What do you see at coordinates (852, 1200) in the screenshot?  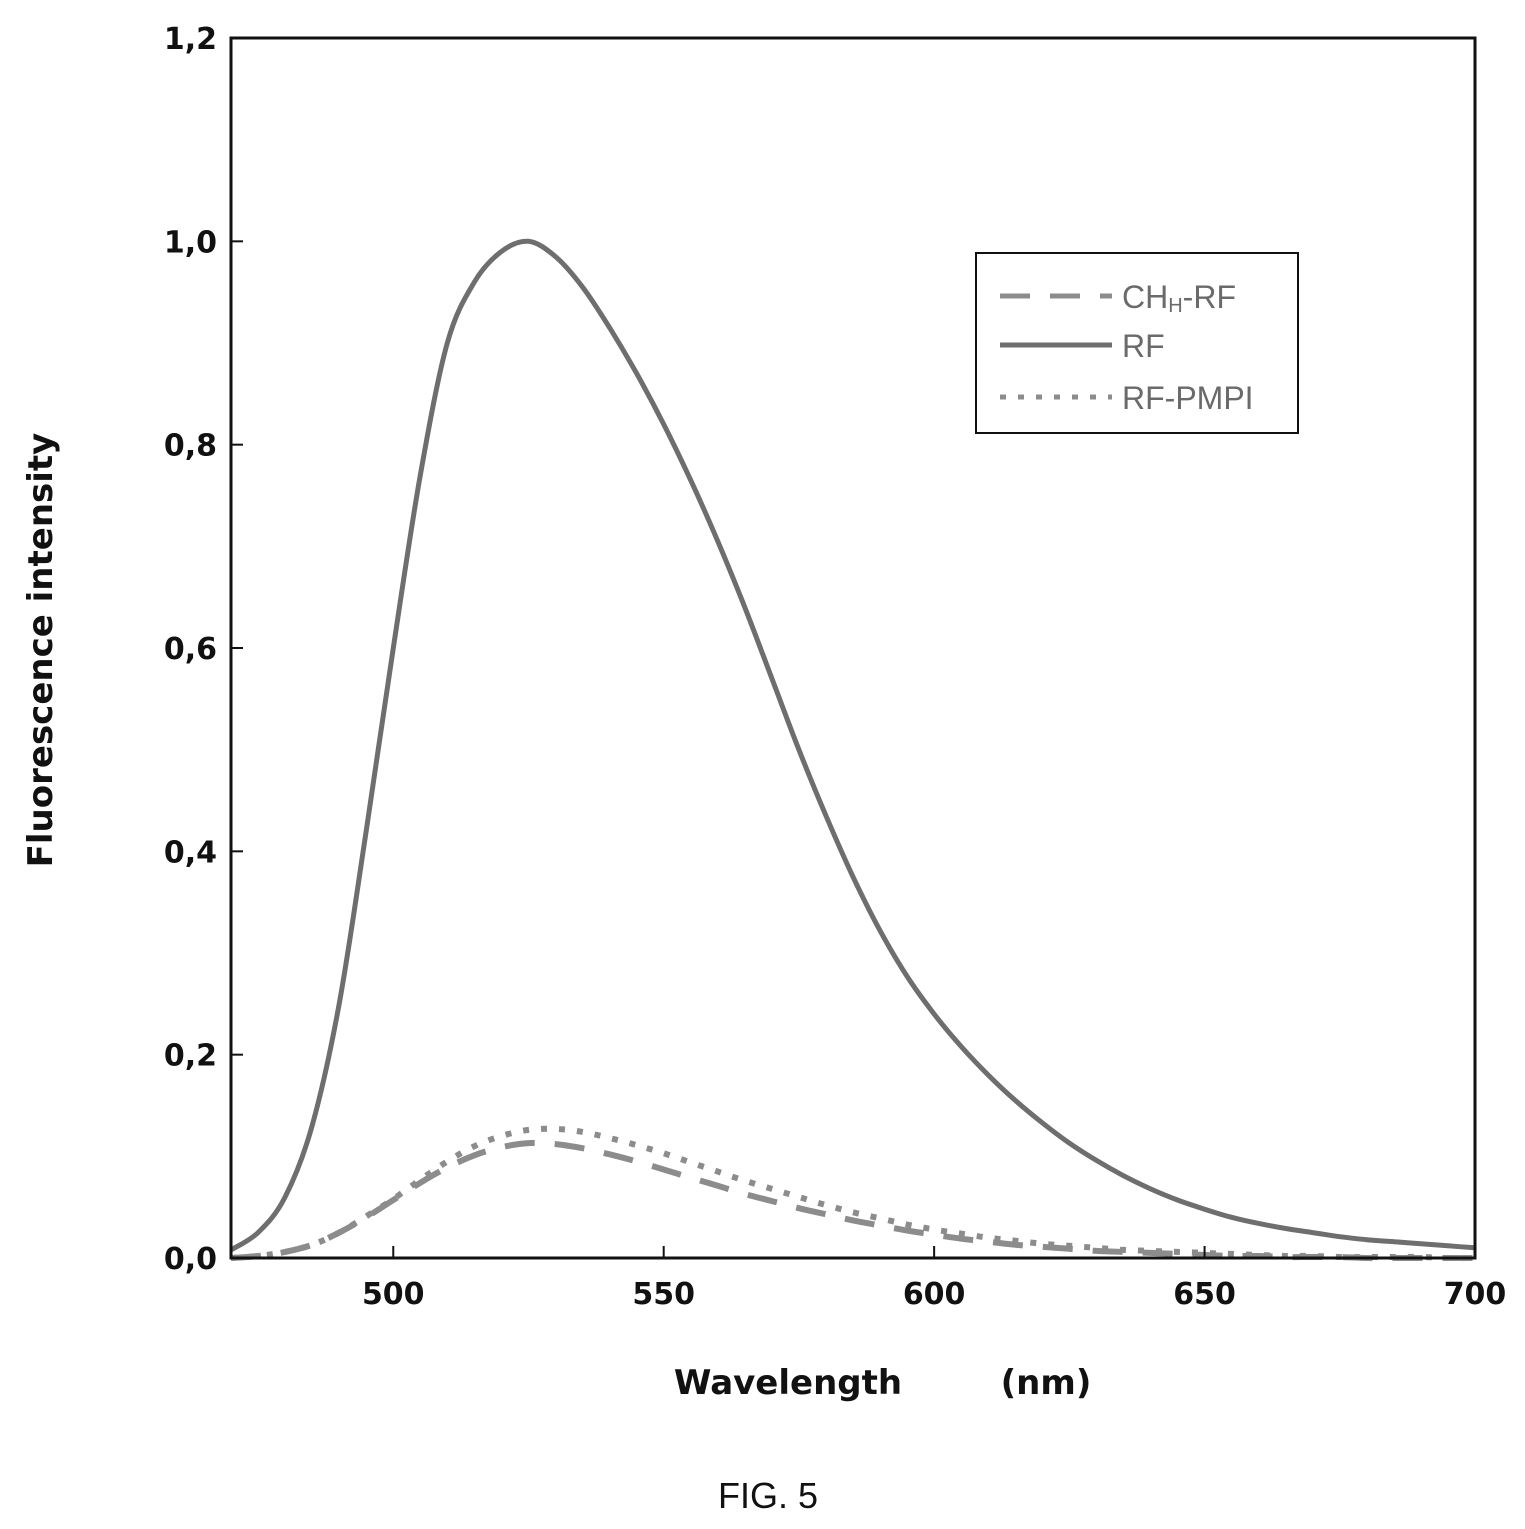 I see `series-line-chh-rf` at bounding box center [852, 1200].